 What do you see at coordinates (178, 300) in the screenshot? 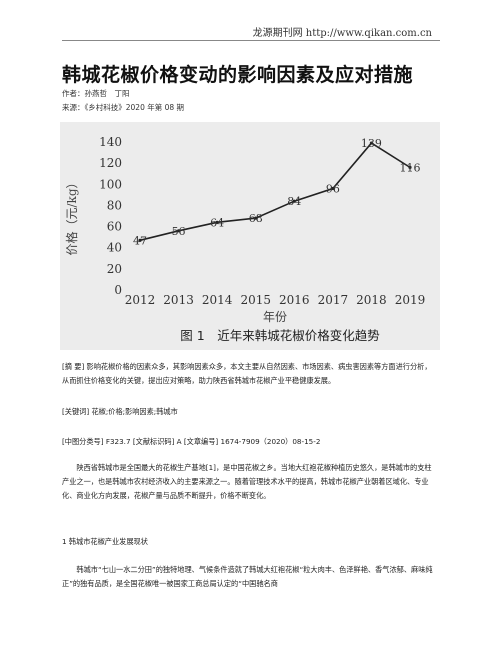
I see `x-tick-label: 2013` at bounding box center [178, 300].